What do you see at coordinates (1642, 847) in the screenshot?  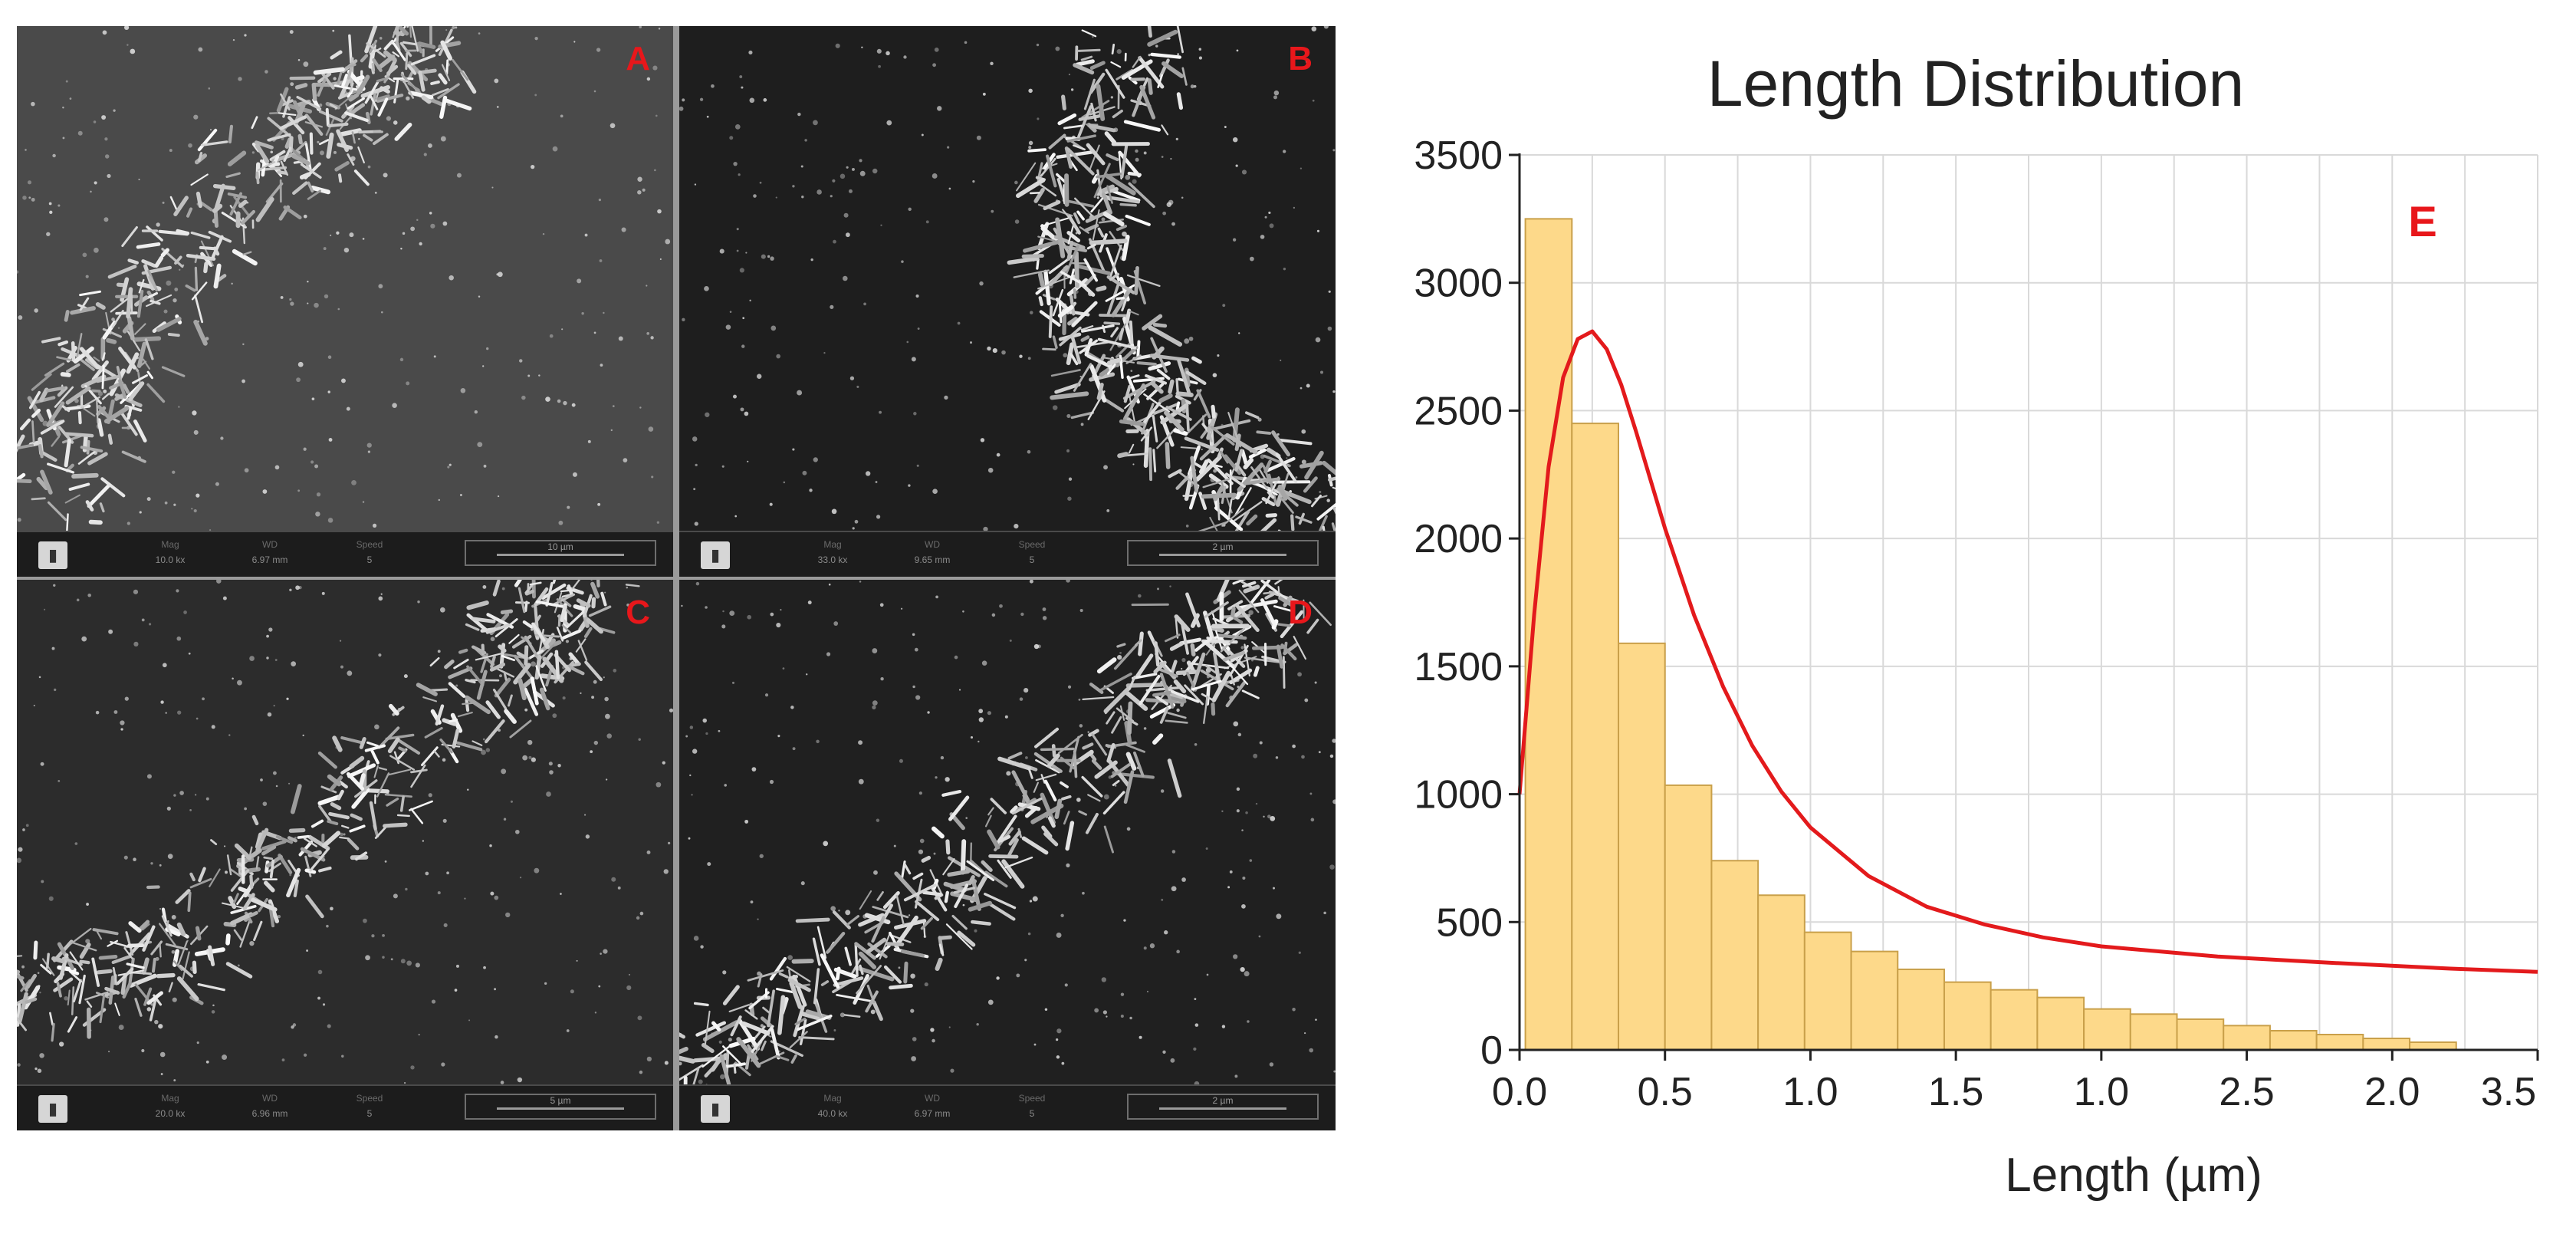 I see `histogram-bar` at bounding box center [1642, 847].